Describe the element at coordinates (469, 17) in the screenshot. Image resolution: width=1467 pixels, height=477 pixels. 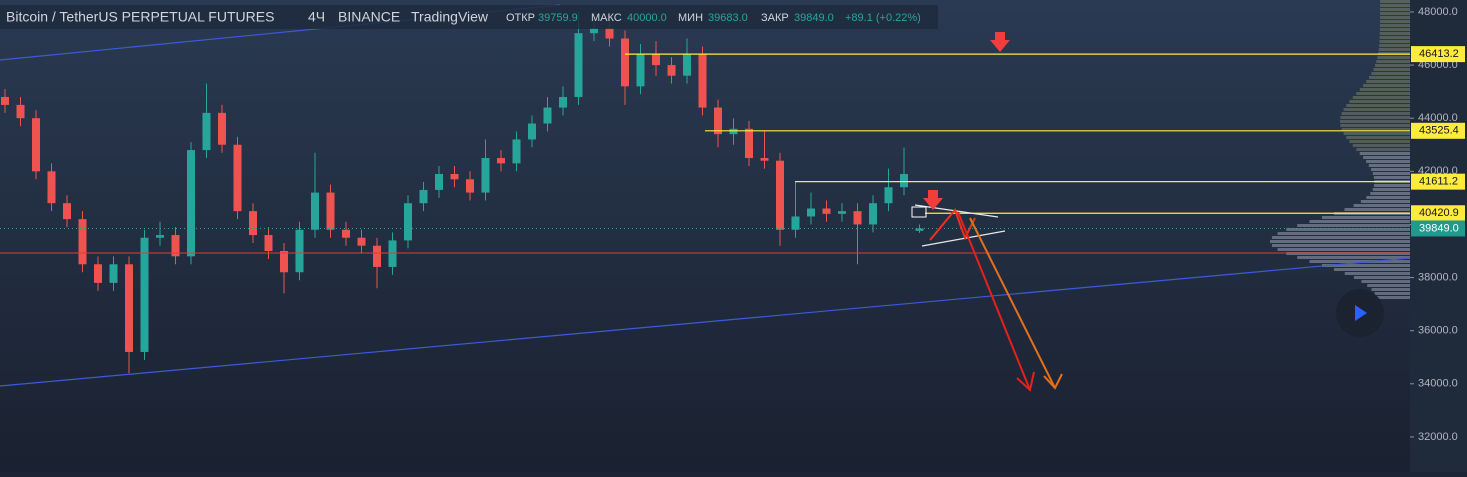
I see `header-bg` at that location.